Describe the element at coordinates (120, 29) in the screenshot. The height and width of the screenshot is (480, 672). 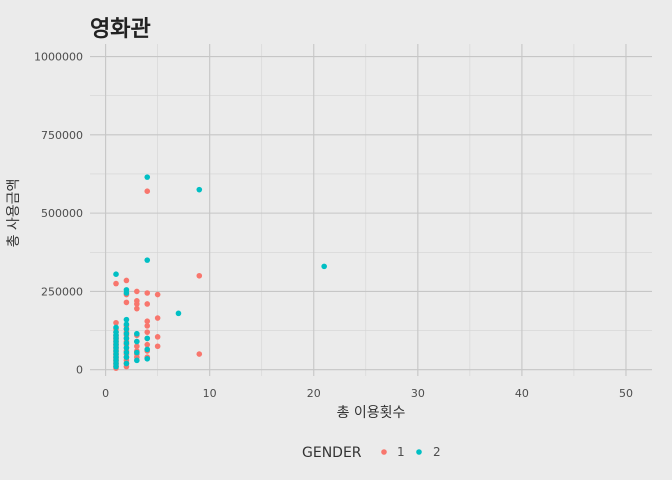
I see `chart-title: 영화관` at that location.